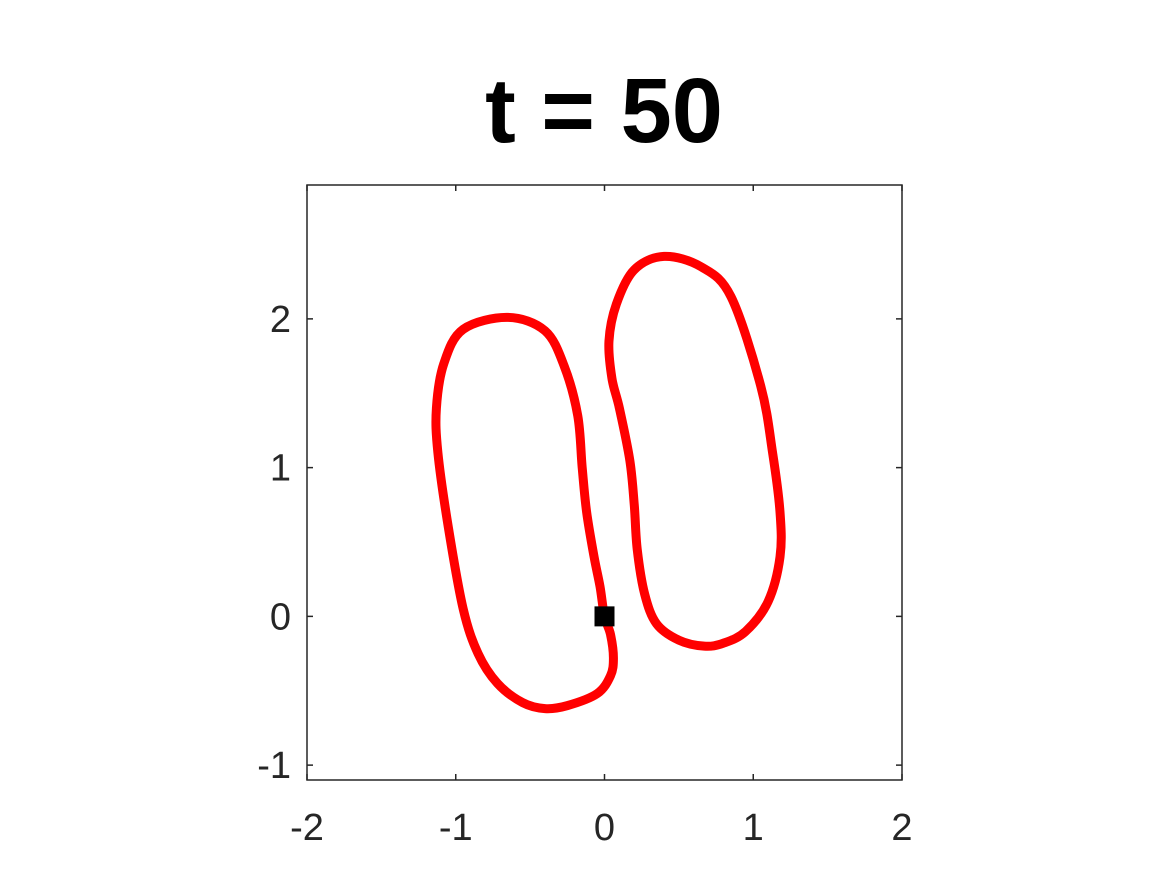 The height and width of the screenshot is (875, 1167). What do you see at coordinates (753, 828) in the screenshot?
I see `x-tick-label: 1` at bounding box center [753, 828].